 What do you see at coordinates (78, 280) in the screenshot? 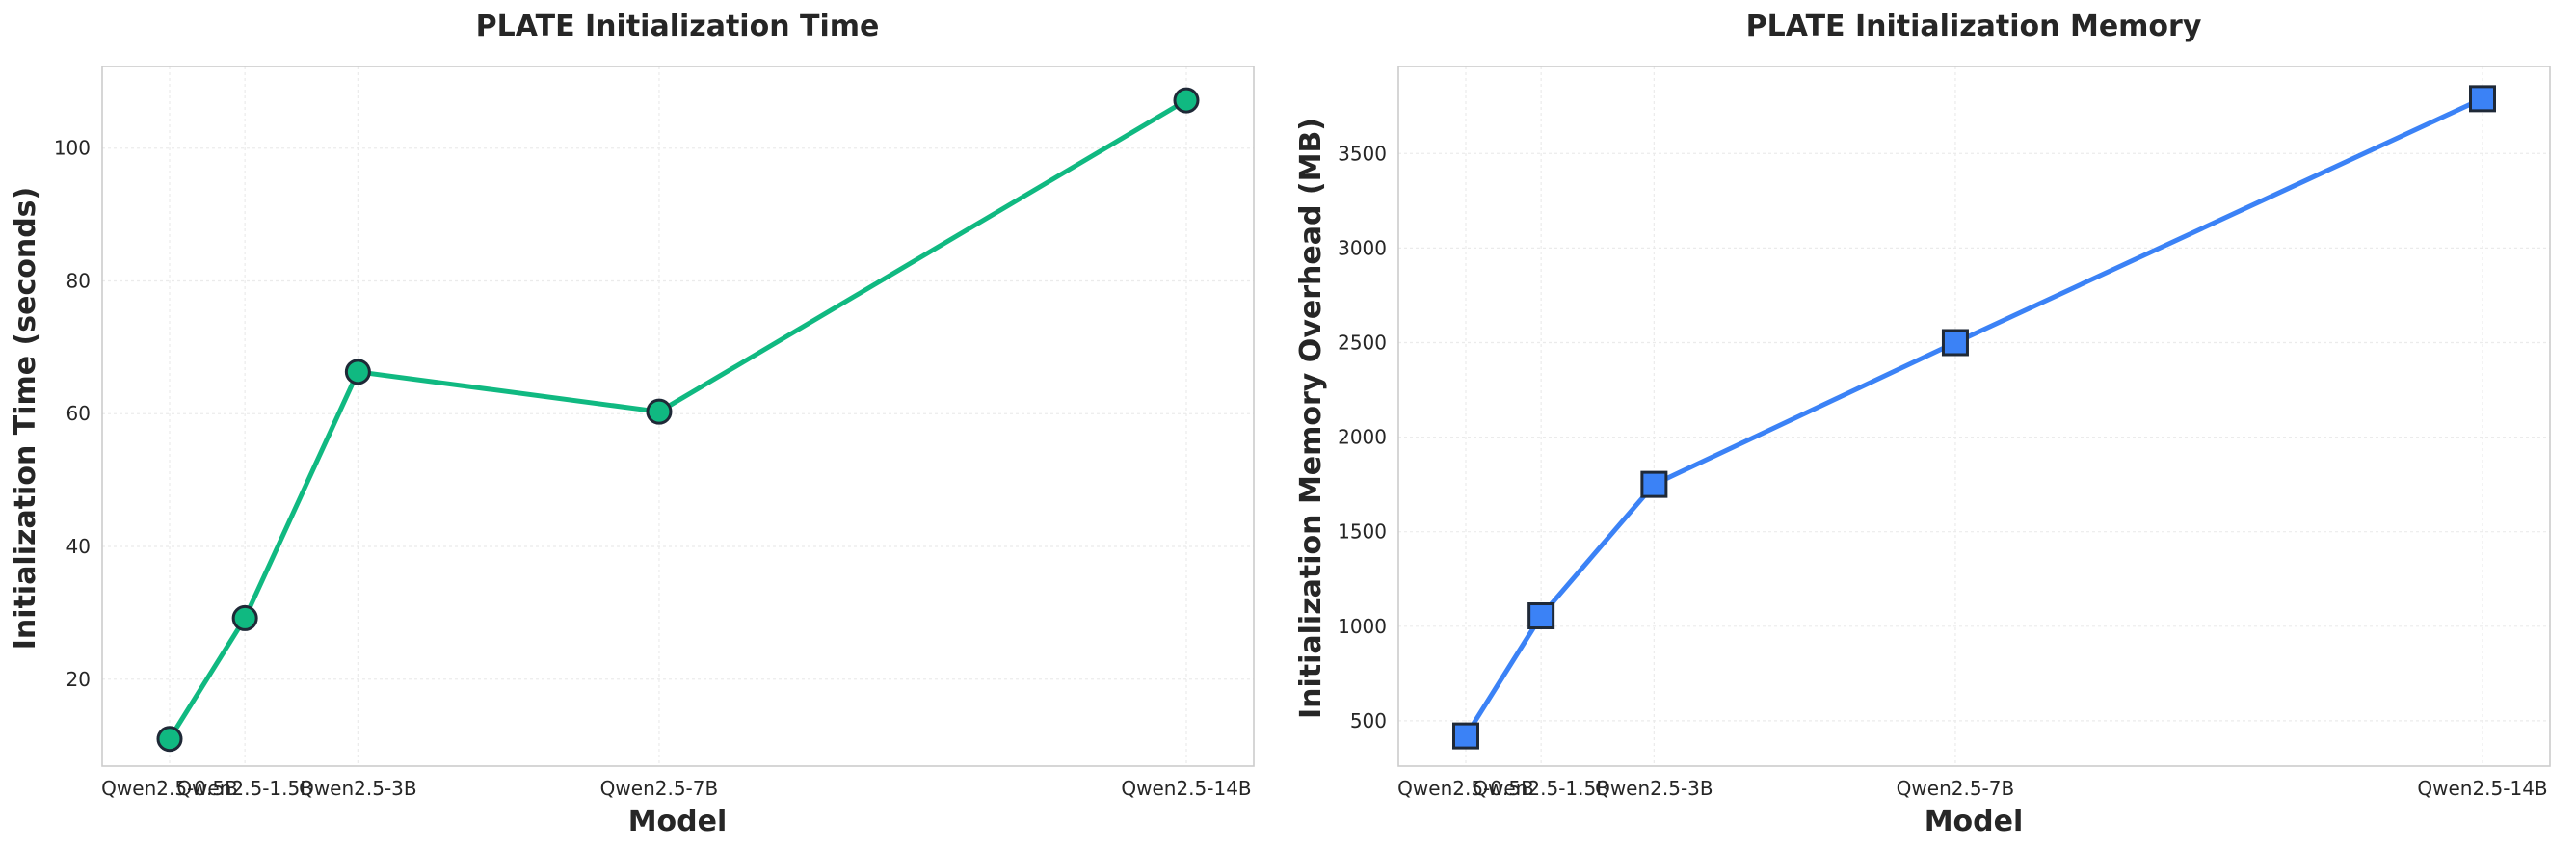
I see `time-ytick-label: 80` at bounding box center [78, 280].